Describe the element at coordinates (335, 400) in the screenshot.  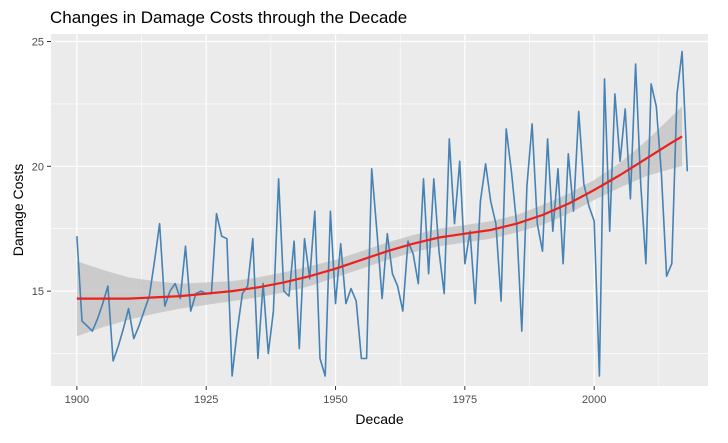
I see `x-tick-label: 1950` at that location.